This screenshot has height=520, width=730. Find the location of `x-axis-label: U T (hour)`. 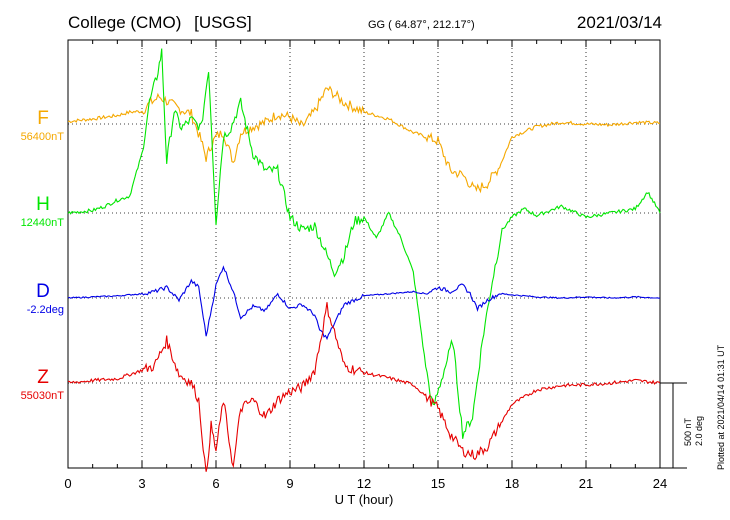

x-axis-label: U T (hour) is located at coordinates (364, 499).